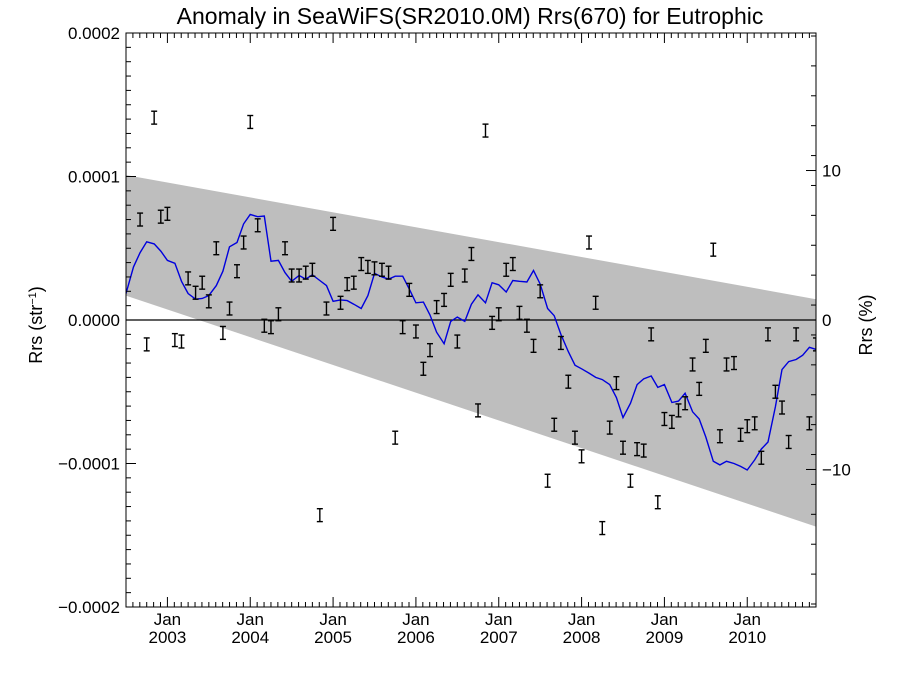  I want to click on y2-tick-label: 10, so click(831, 171).